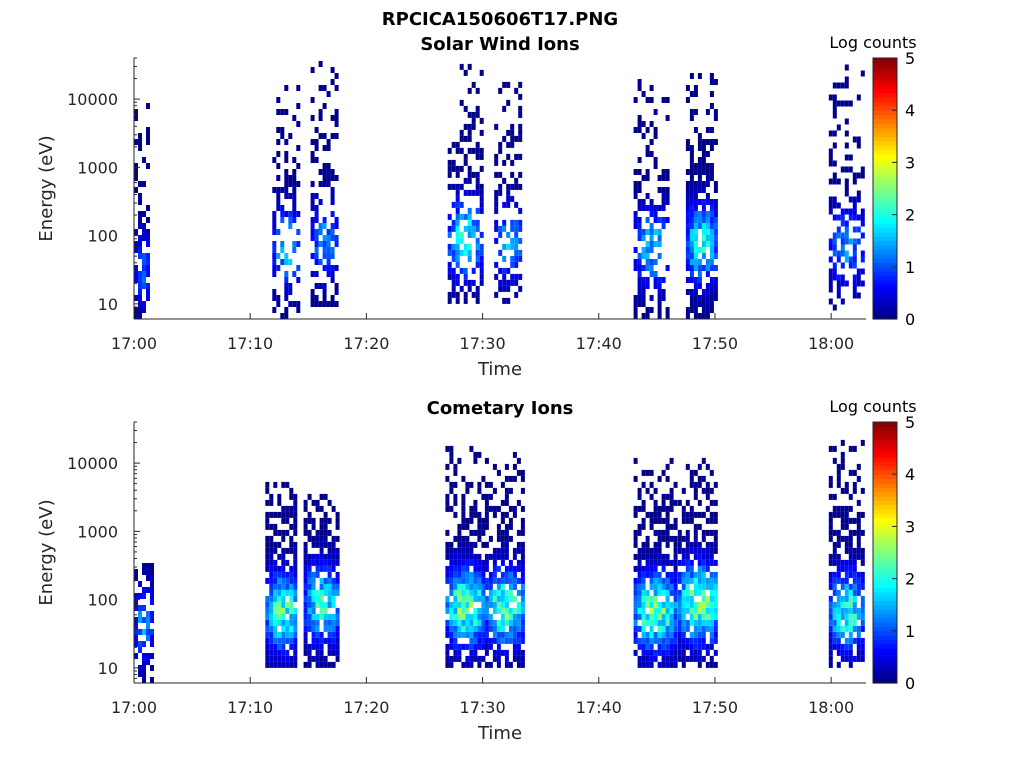 Image resolution: width=1024 pixels, height=768 pixels. What do you see at coordinates (97, 531) in the screenshot?
I see `y-tick-label: 1000` at bounding box center [97, 531].